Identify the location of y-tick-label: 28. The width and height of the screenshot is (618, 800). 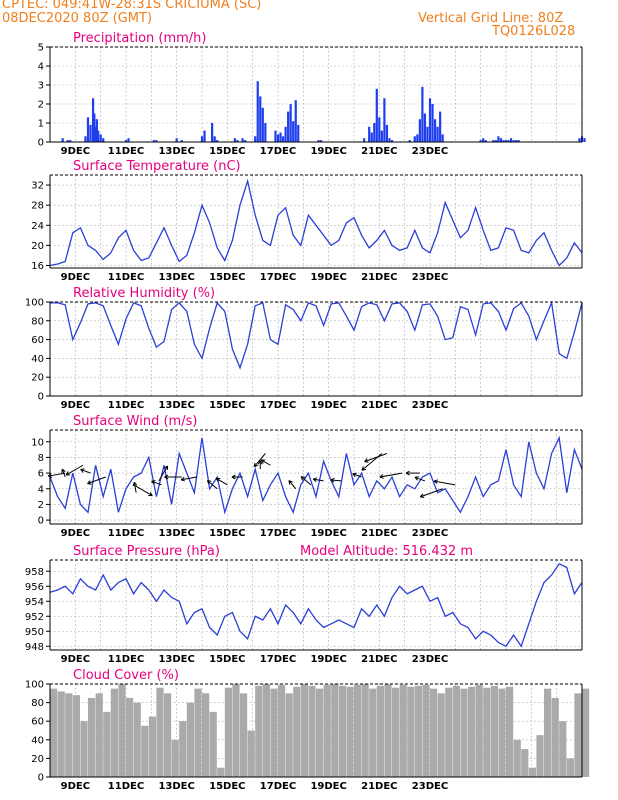
(37, 206).